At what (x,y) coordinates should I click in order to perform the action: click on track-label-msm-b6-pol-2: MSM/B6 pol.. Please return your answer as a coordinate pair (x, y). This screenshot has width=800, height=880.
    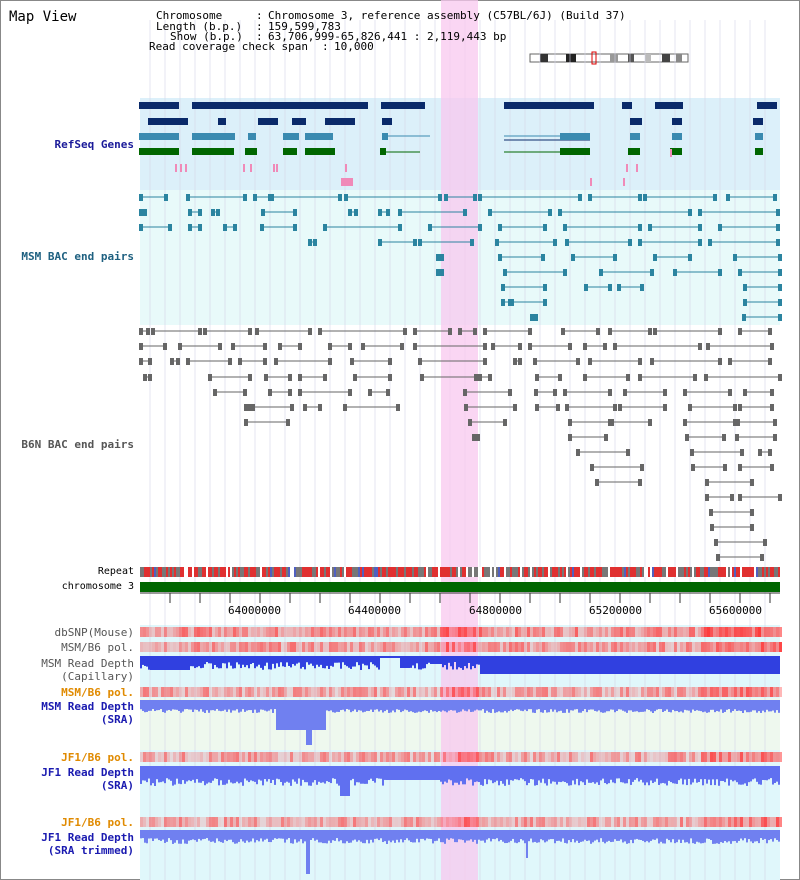
    Looking at the image, I should click on (97, 692).